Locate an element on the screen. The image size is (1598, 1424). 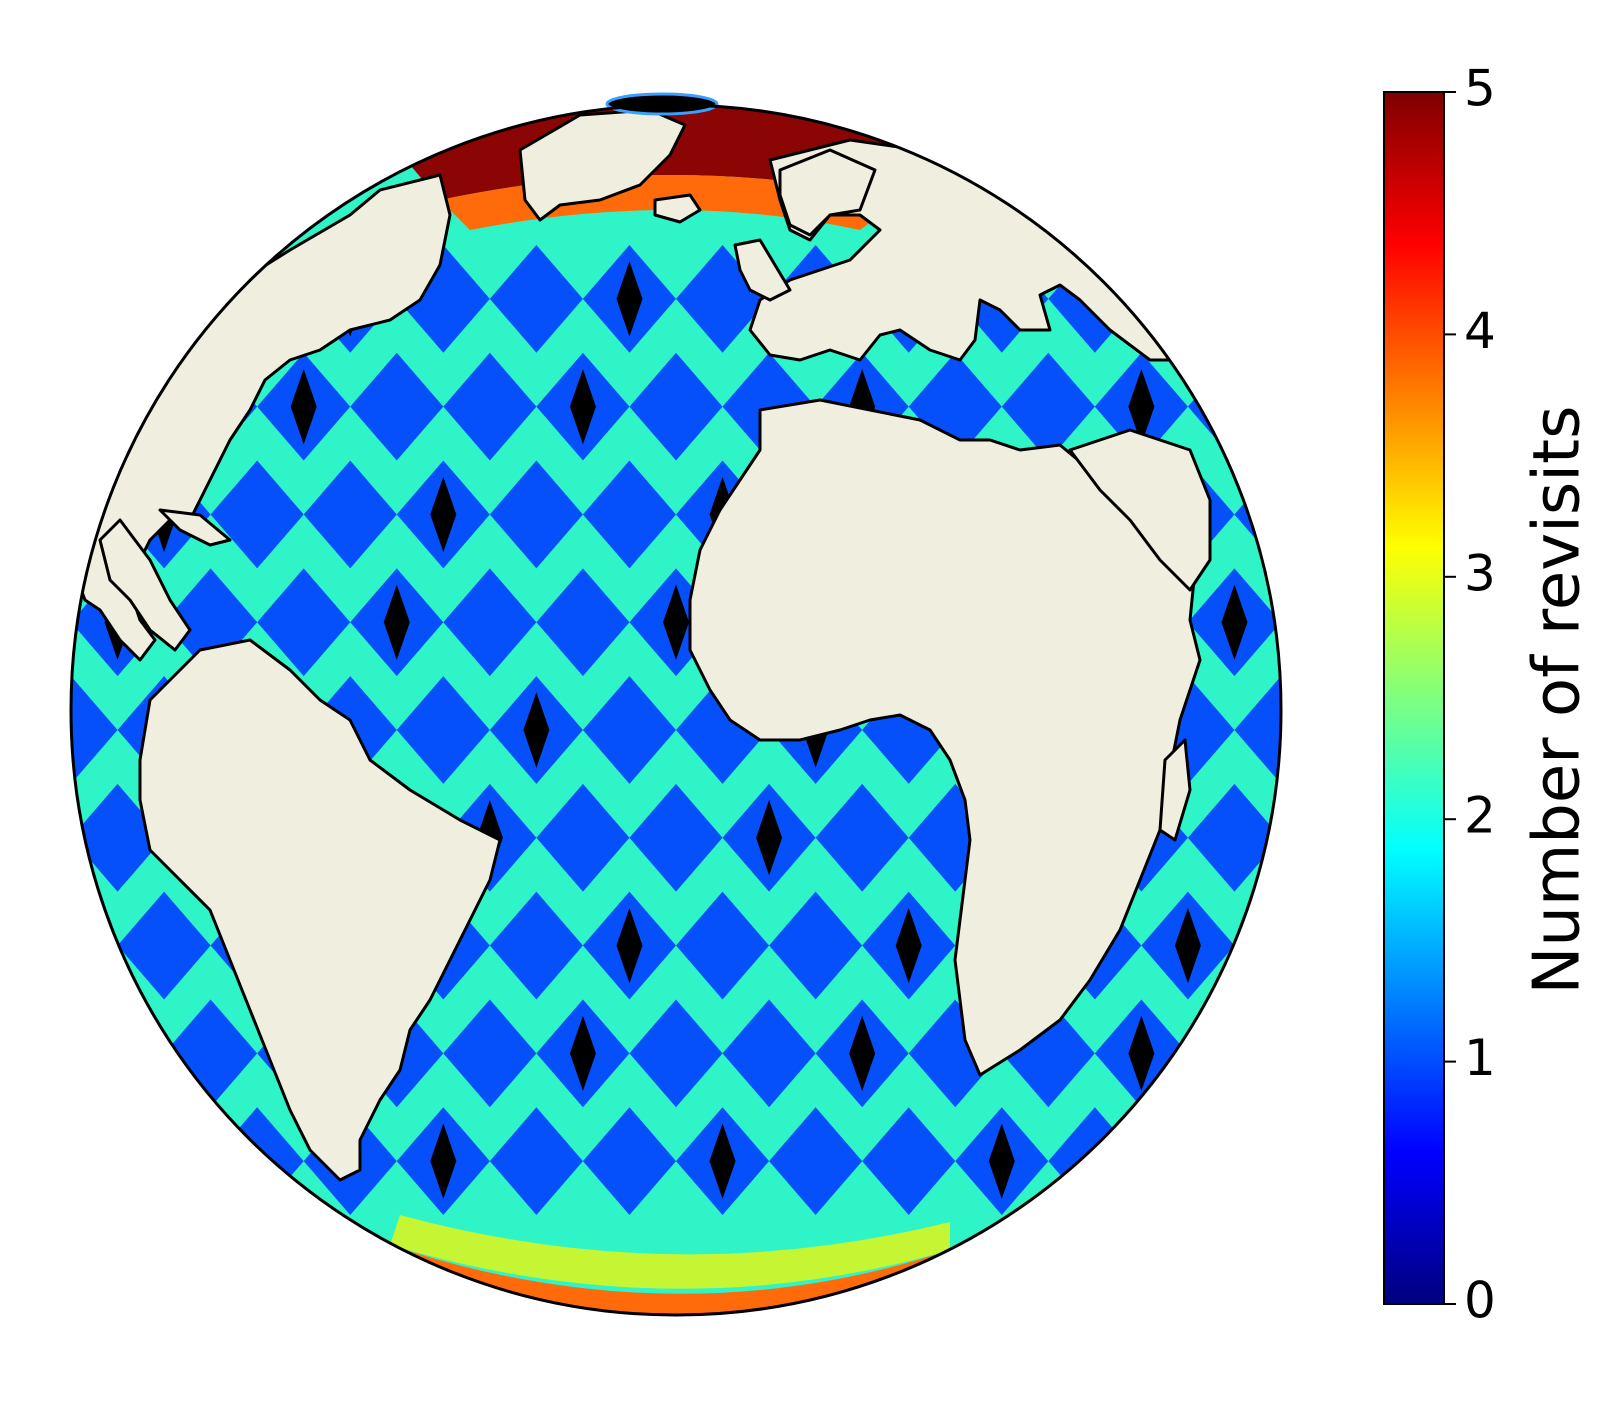
colorbar-tick-label: 0 is located at coordinates (1480, 1301).